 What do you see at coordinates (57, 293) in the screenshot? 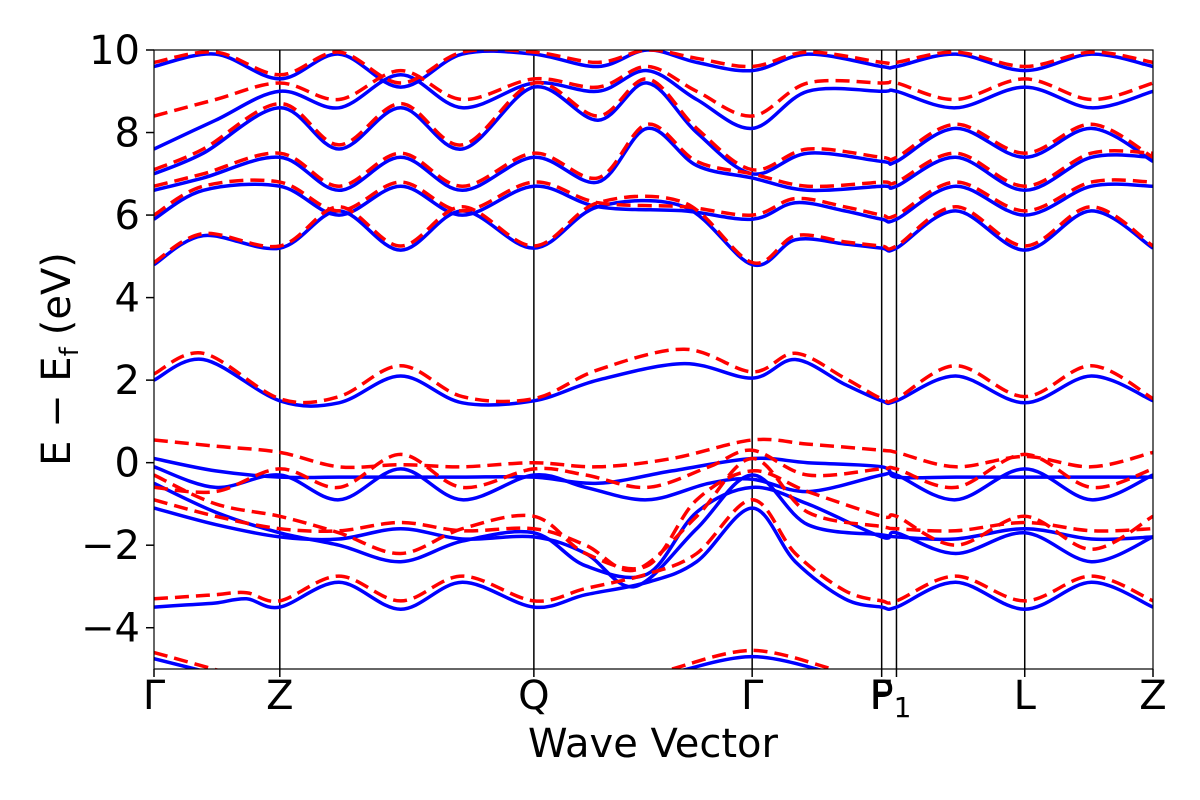
I see `y-axis-label-unit: (eV)` at bounding box center [57, 293].